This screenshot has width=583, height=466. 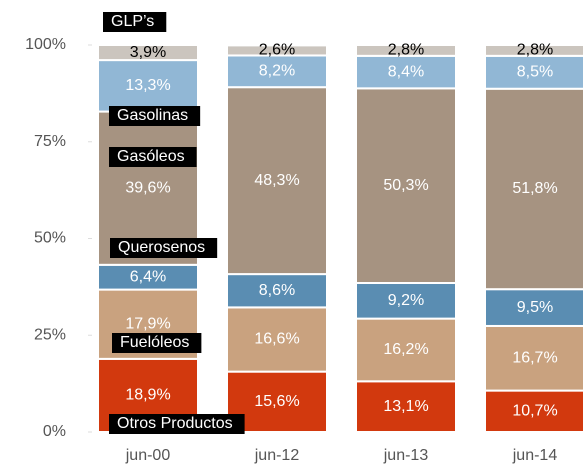 What do you see at coordinates (276, 401) in the screenshot?
I see `value-label: 15,6%` at bounding box center [276, 401].